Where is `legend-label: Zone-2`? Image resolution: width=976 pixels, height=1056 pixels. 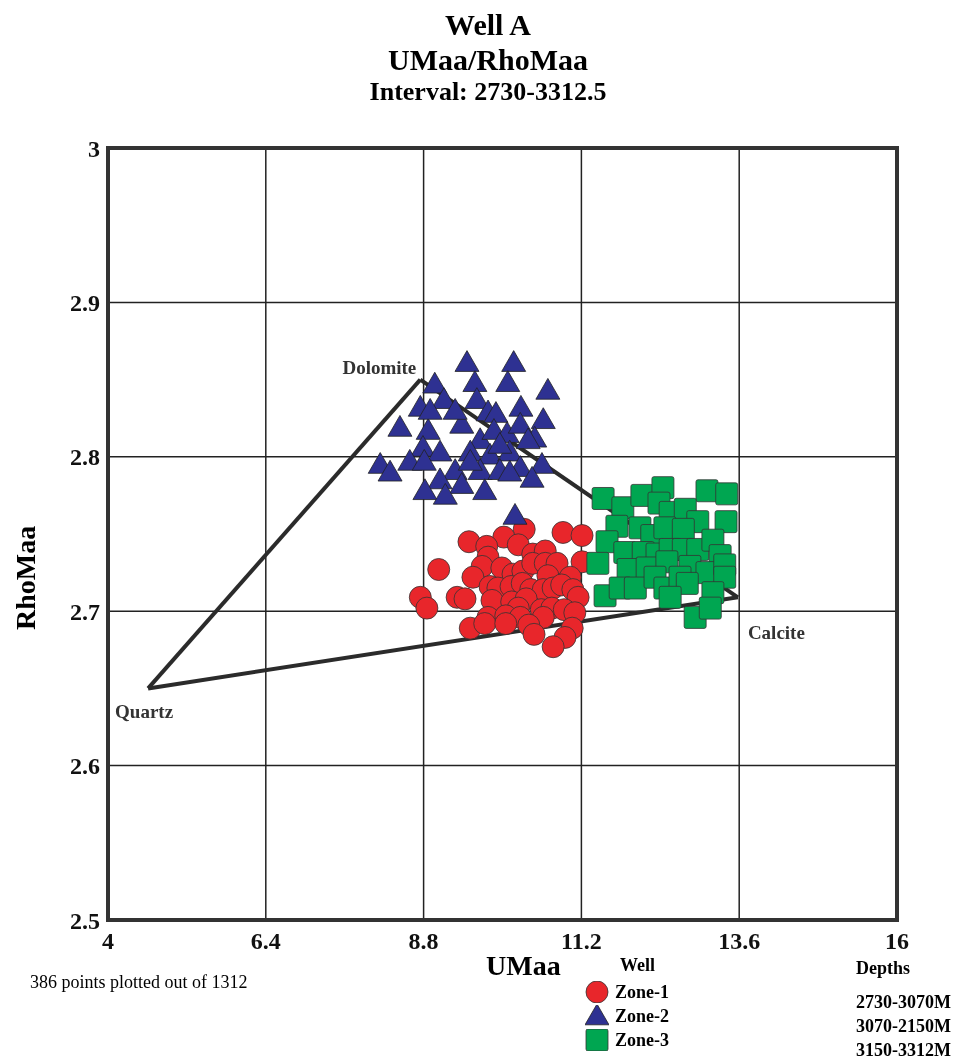
legend-label: Zone-2 is located at coordinates (642, 1016).